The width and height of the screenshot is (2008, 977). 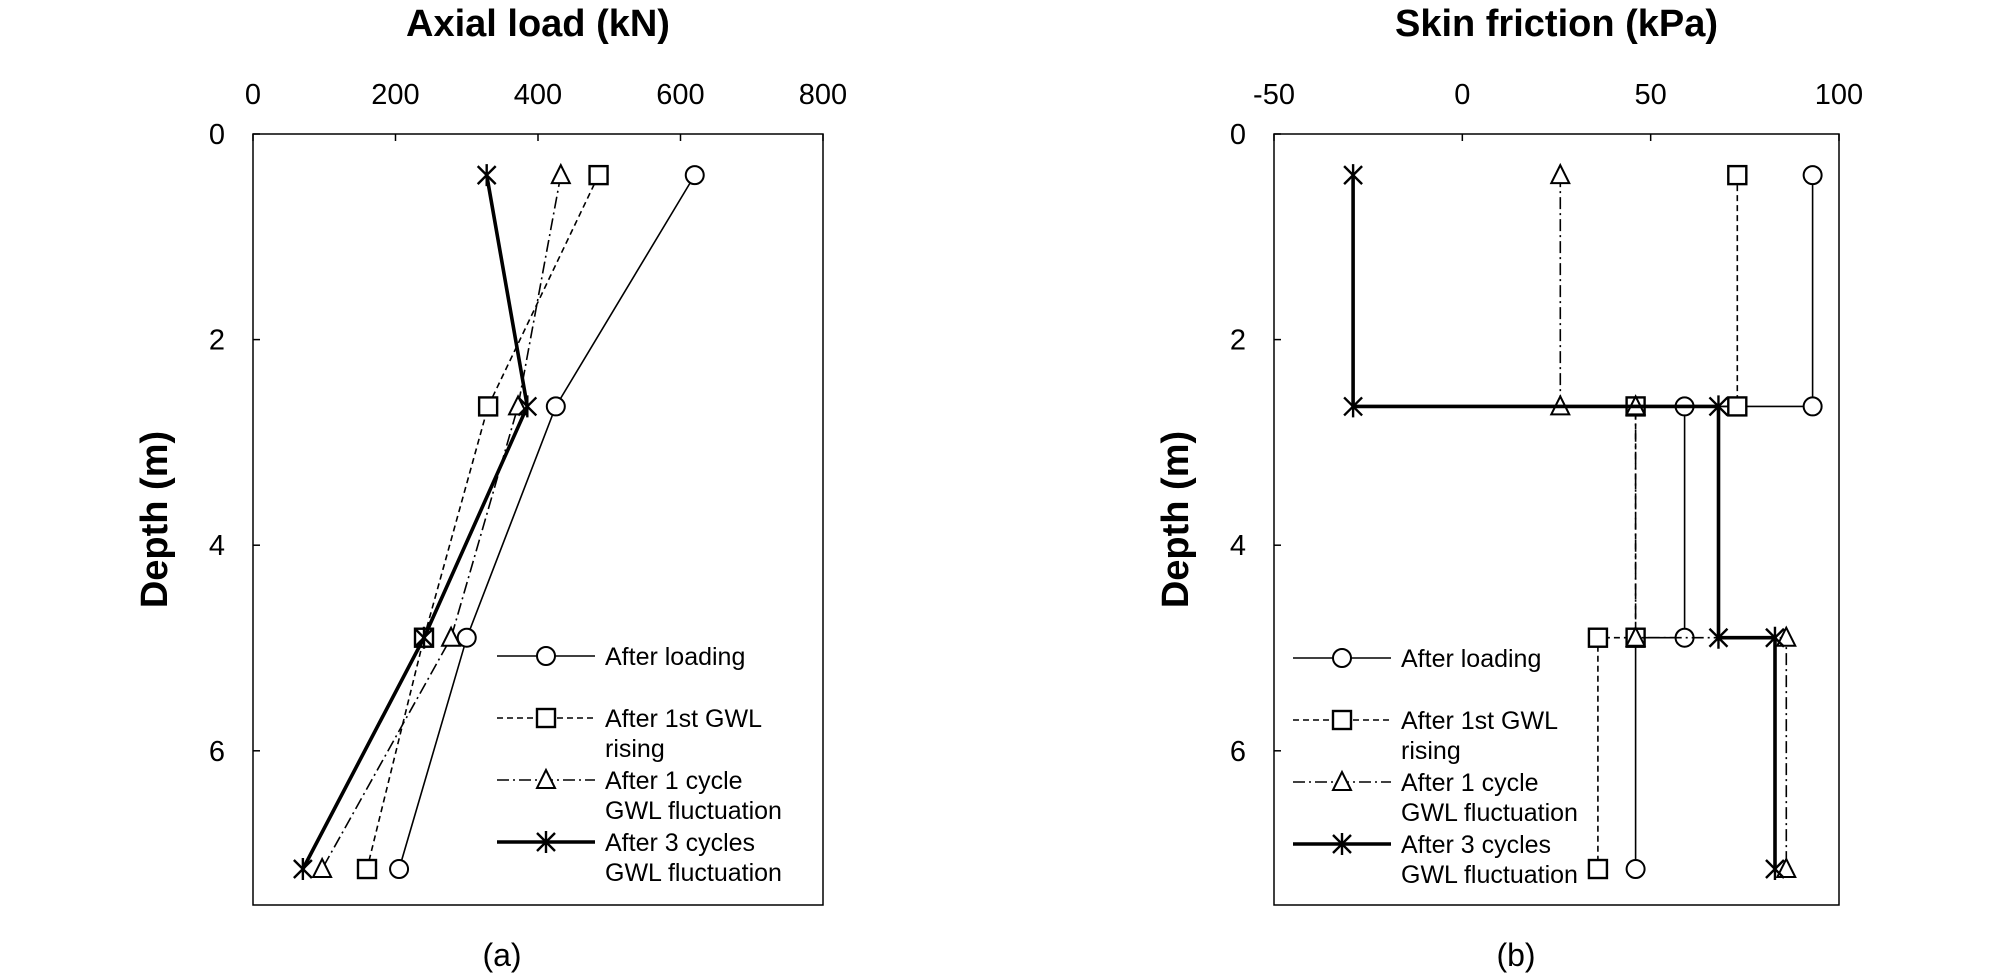 What do you see at coordinates (823, 95) in the screenshot?
I see `x-tick-label: 800` at bounding box center [823, 95].